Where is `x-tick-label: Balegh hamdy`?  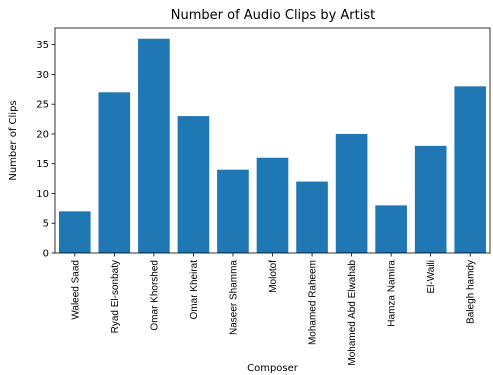
x-tick-label: Balegh hamdy is located at coordinates (471, 292).